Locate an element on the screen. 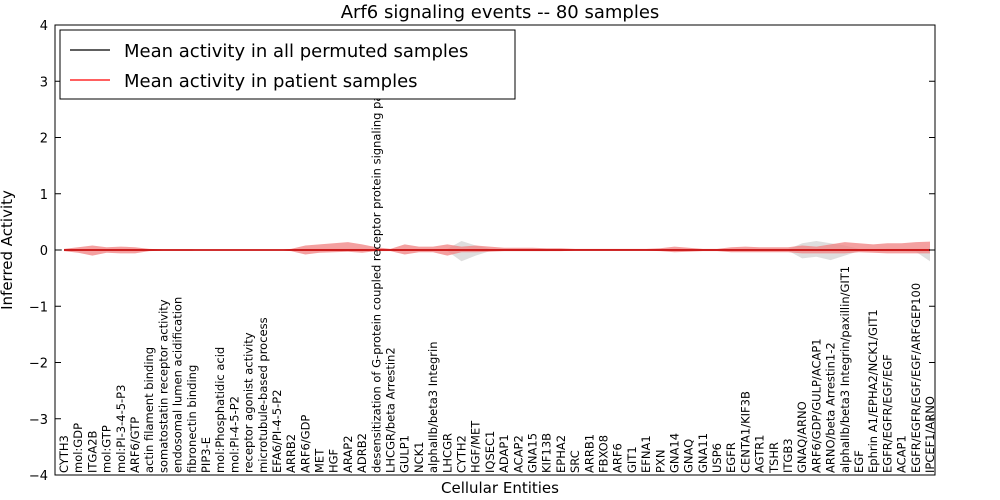 This screenshot has height=500, width=1000. plot-area is located at coordinates (495, 251).